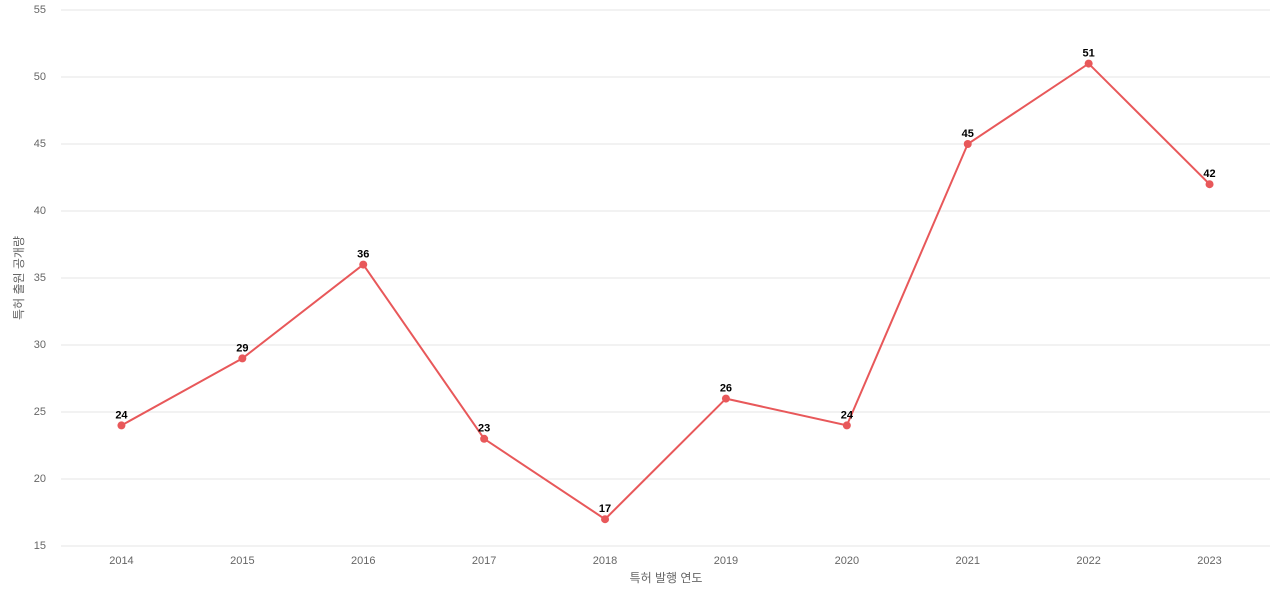 This screenshot has width=1280, height=600. What do you see at coordinates (363, 255) in the screenshot?
I see `value-label: 36` at bounding box center [363, 255].